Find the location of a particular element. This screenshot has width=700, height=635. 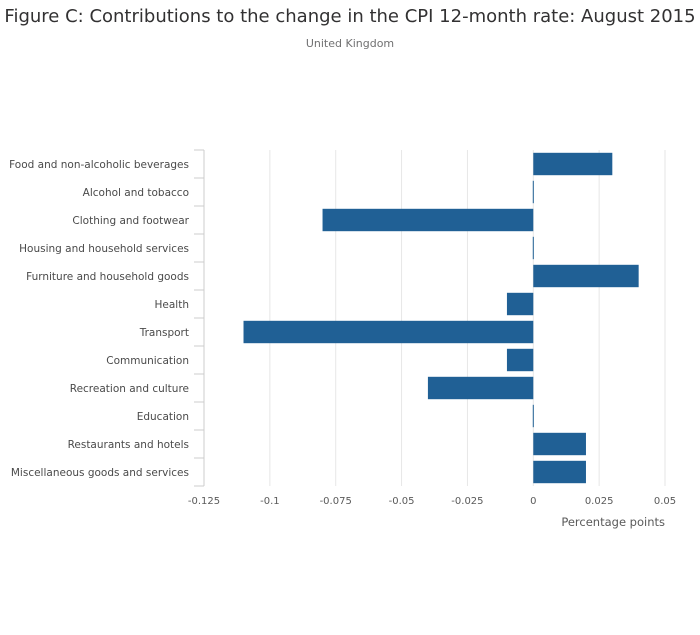

x-tick-label: 0 is located at coordinates (533, 501).